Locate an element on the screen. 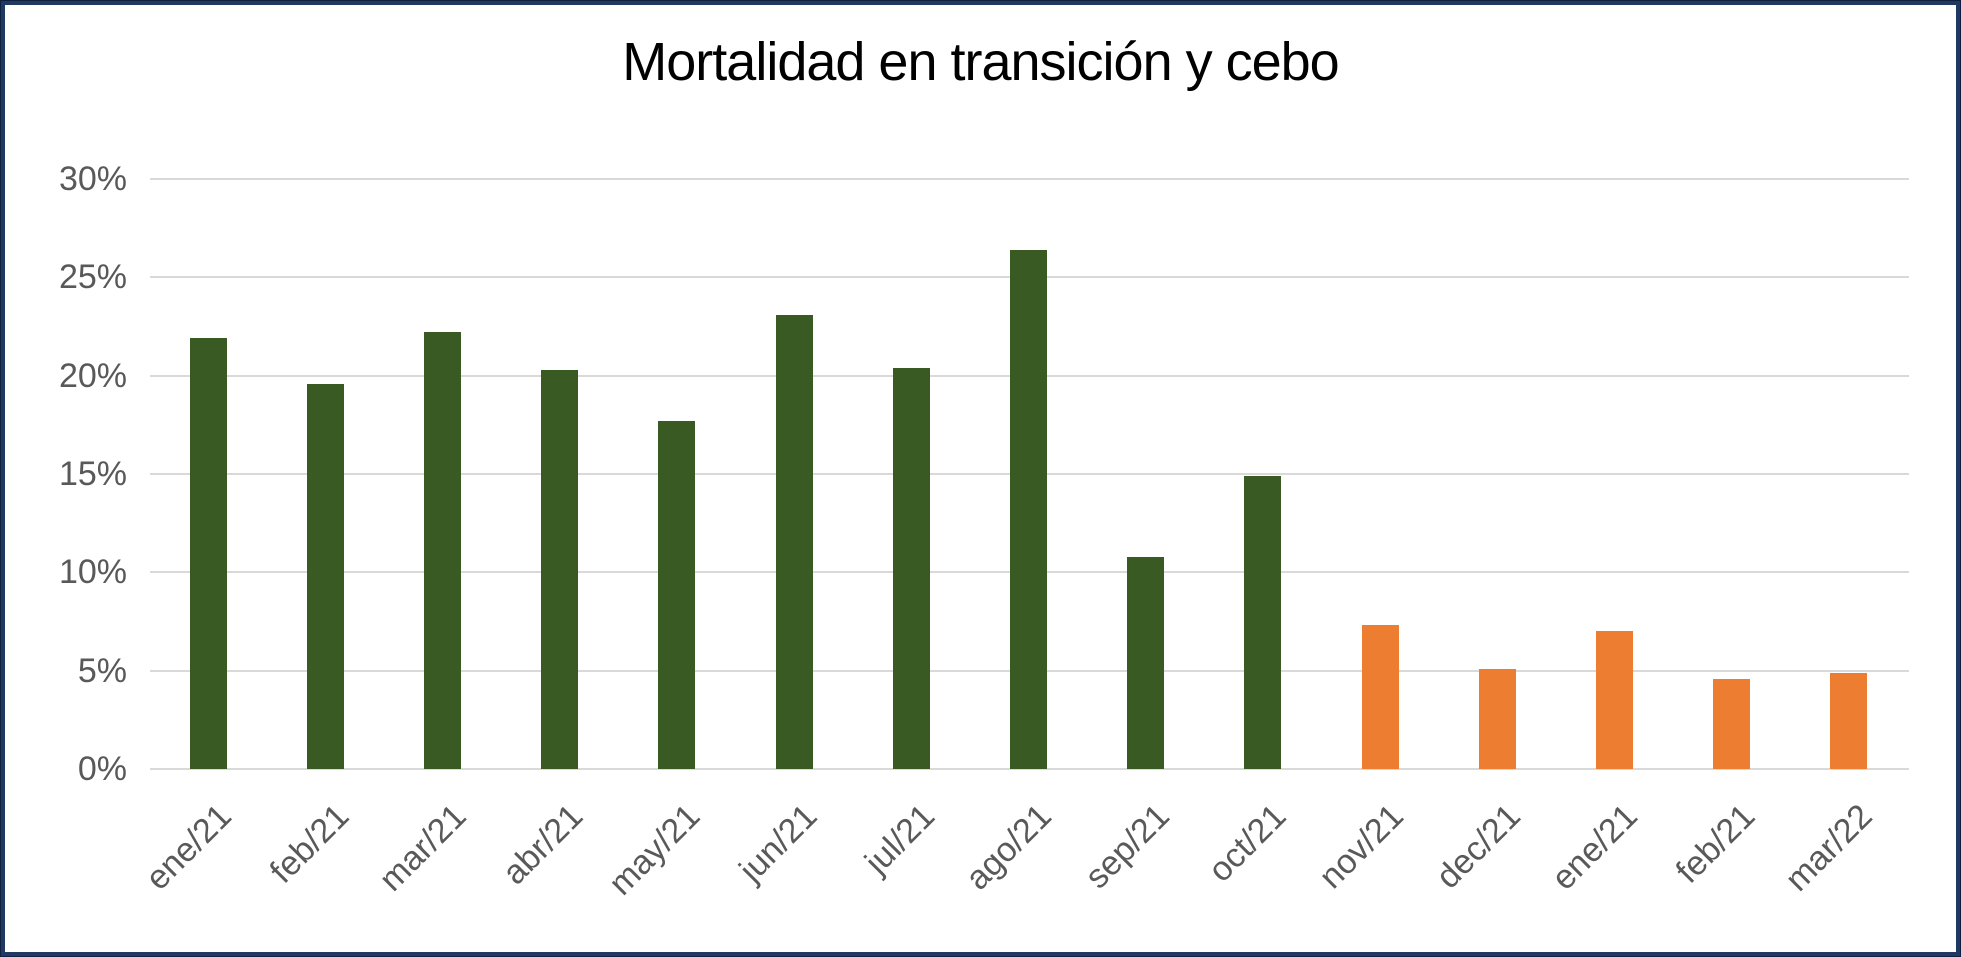 The image size is (1961, 957). x-axis-tick-label: may/21 is located at coordinates (654, 850).